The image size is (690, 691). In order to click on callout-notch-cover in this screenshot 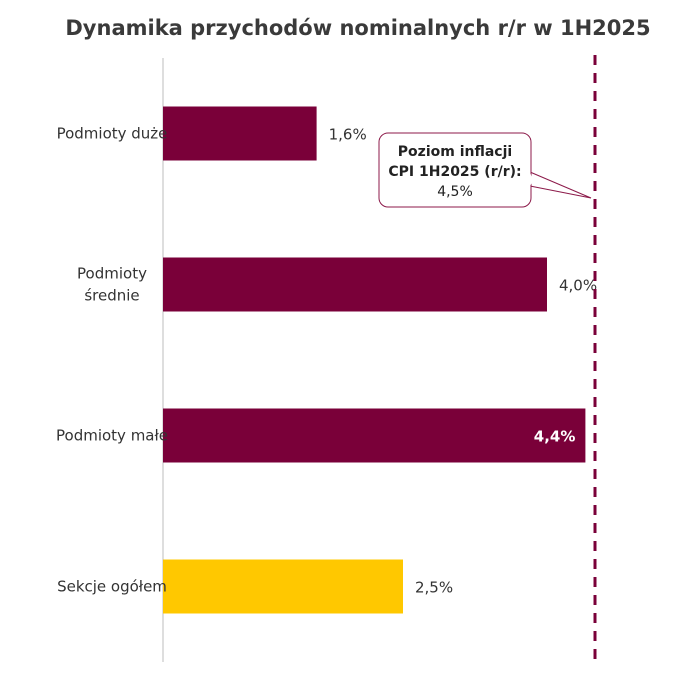, I will do `click(531, 179)`.